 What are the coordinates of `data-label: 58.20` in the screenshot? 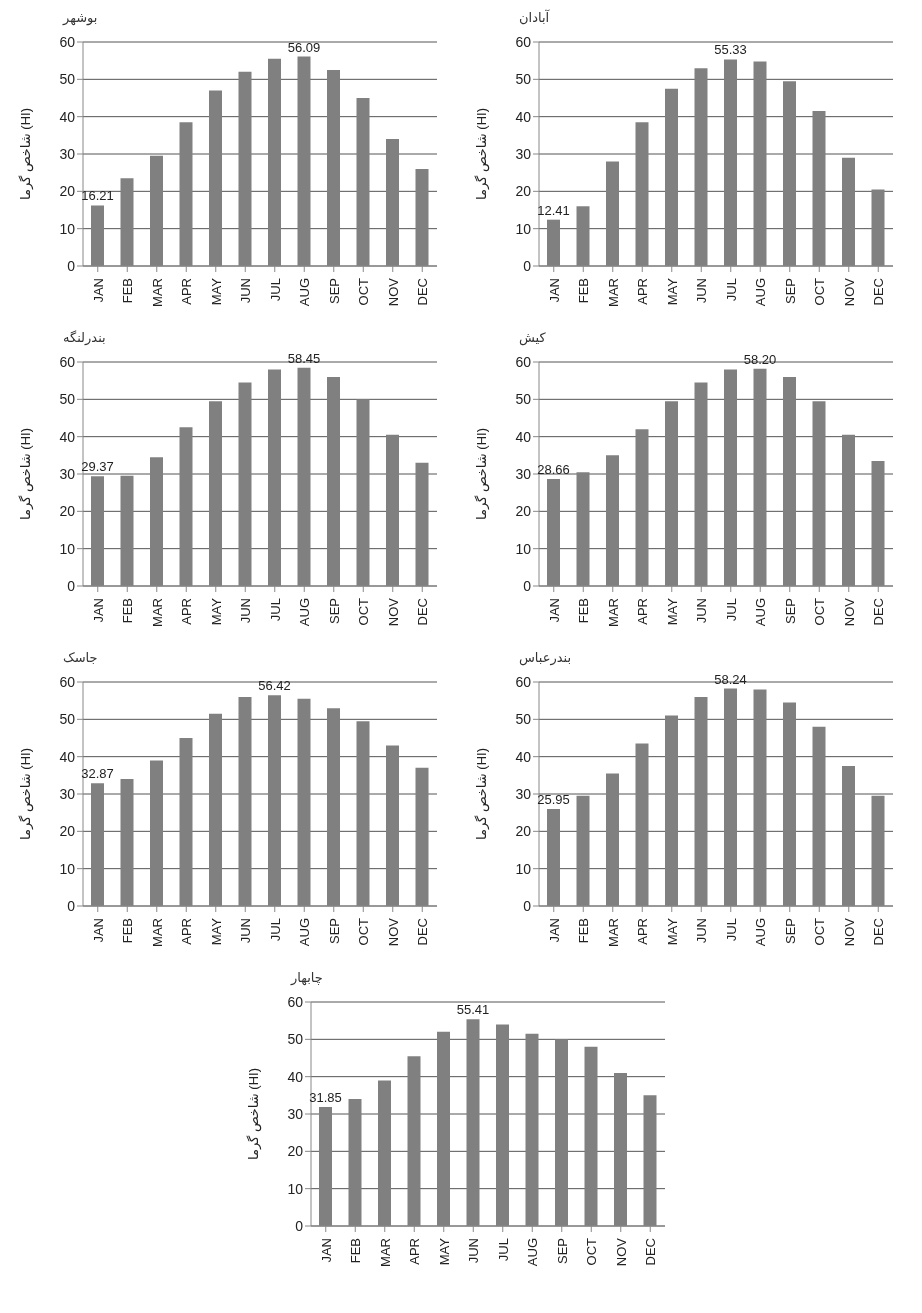 It's located at (760, 359).